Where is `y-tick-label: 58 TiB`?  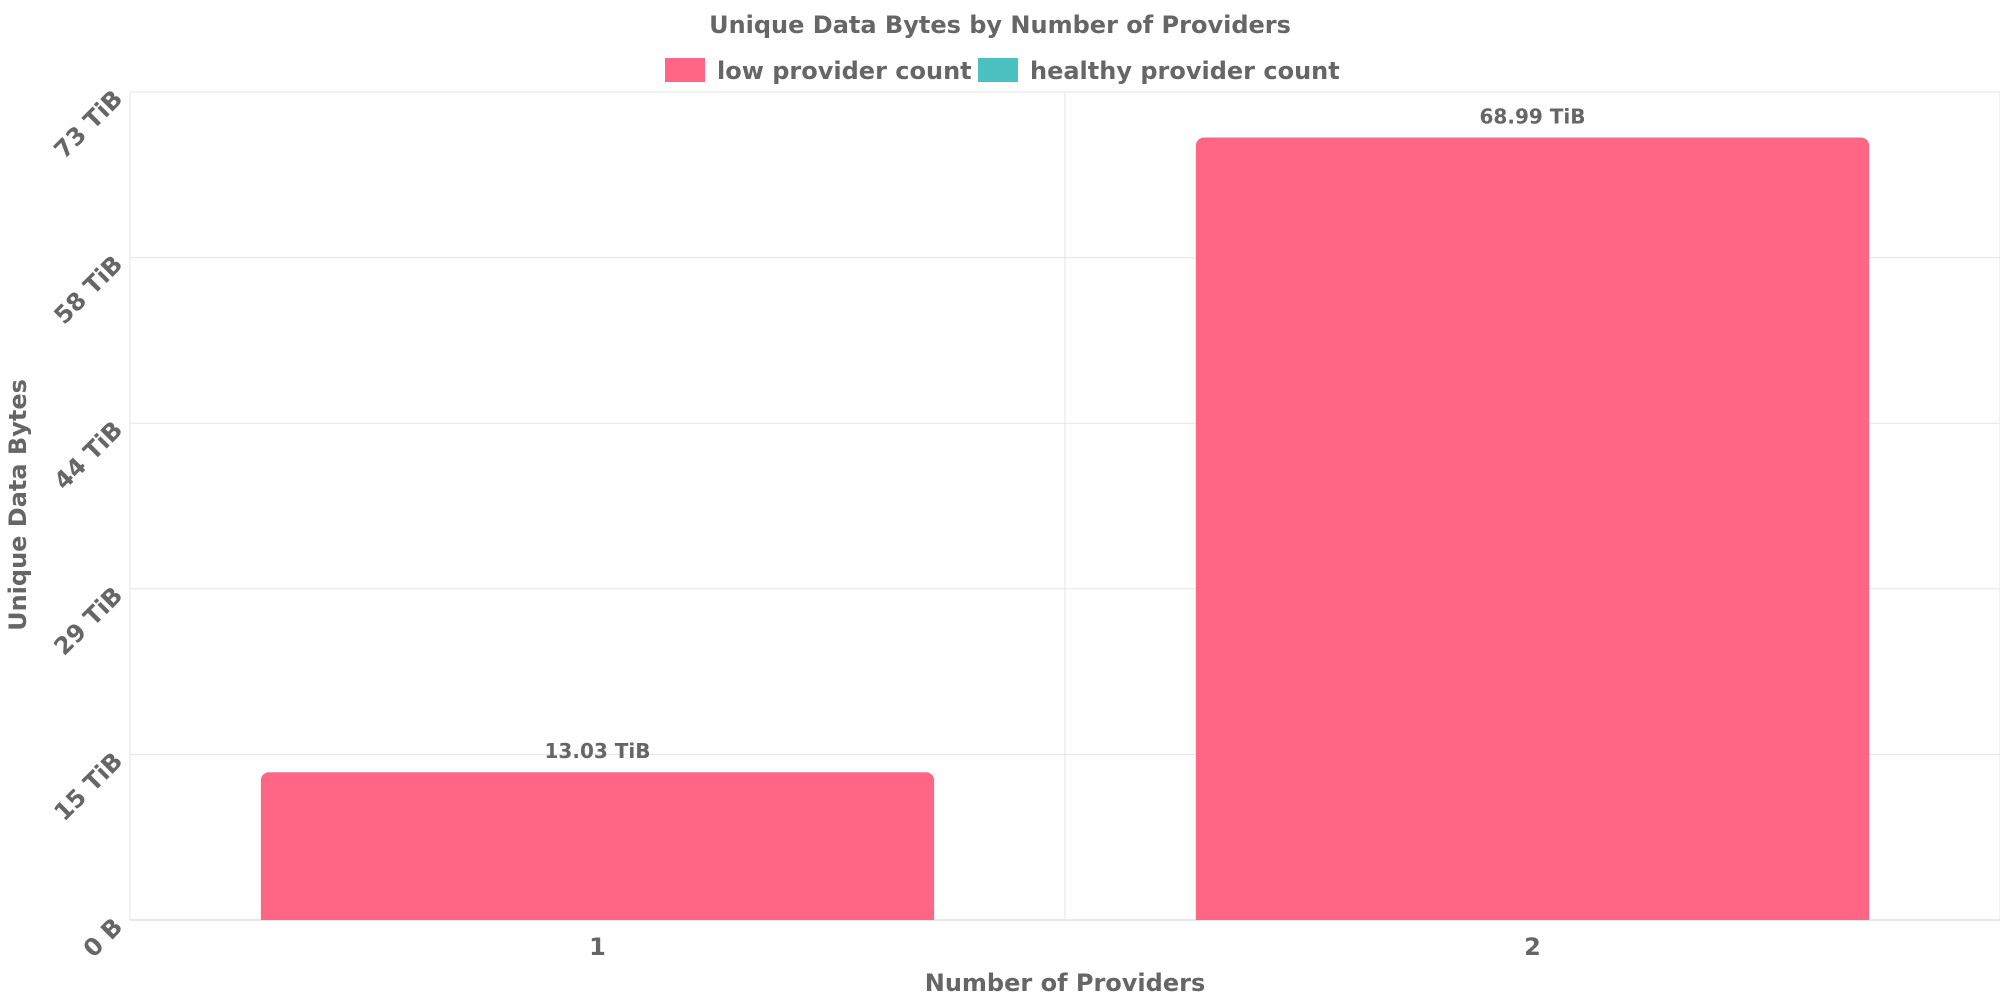
y-tick-label: 58 TiB is located at coordinates (89, 290).